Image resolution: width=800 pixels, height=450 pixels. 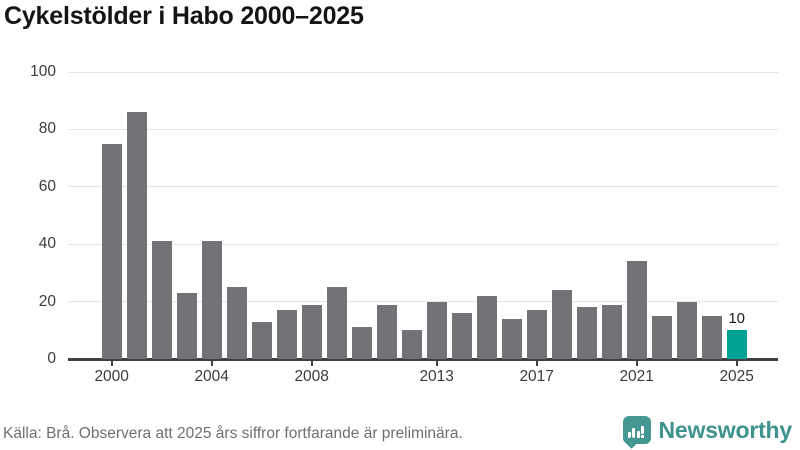 I want to click on newsworthy-chart-bubble-icon, so click(x=636, y=430).